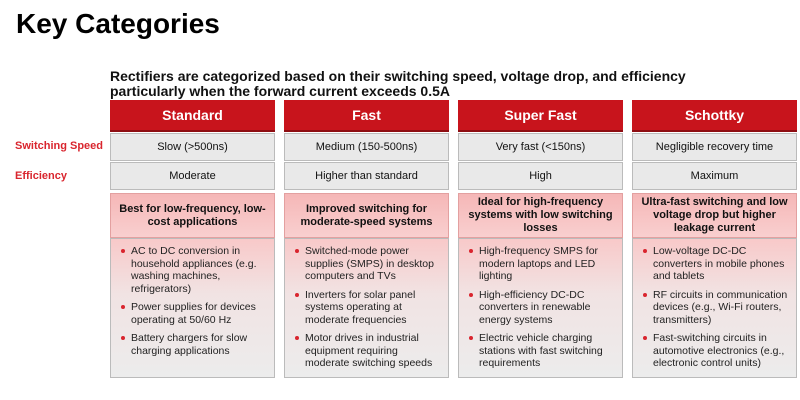 The width and height of the screenshot is (800, 400). I want to click on column-header: Super Fast, so click(540, 116).